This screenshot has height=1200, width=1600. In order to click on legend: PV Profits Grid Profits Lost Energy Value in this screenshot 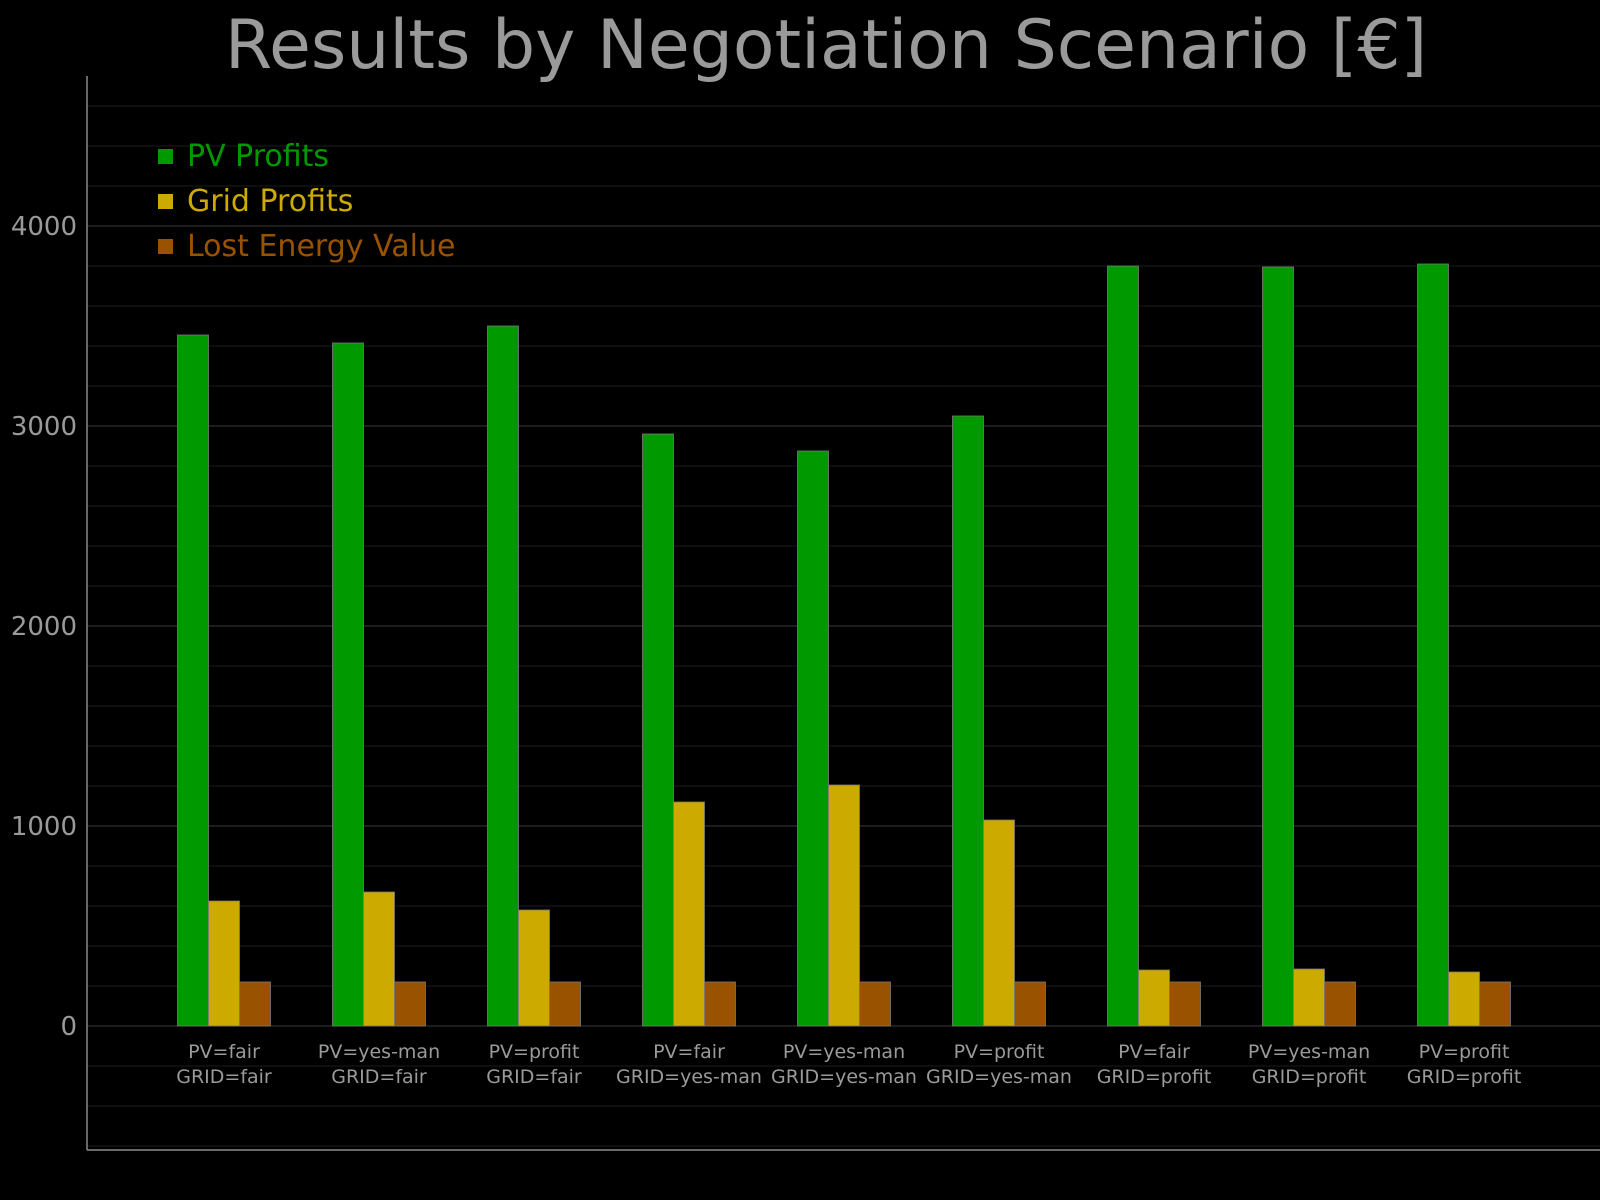, I will do `click(306, 201)`.